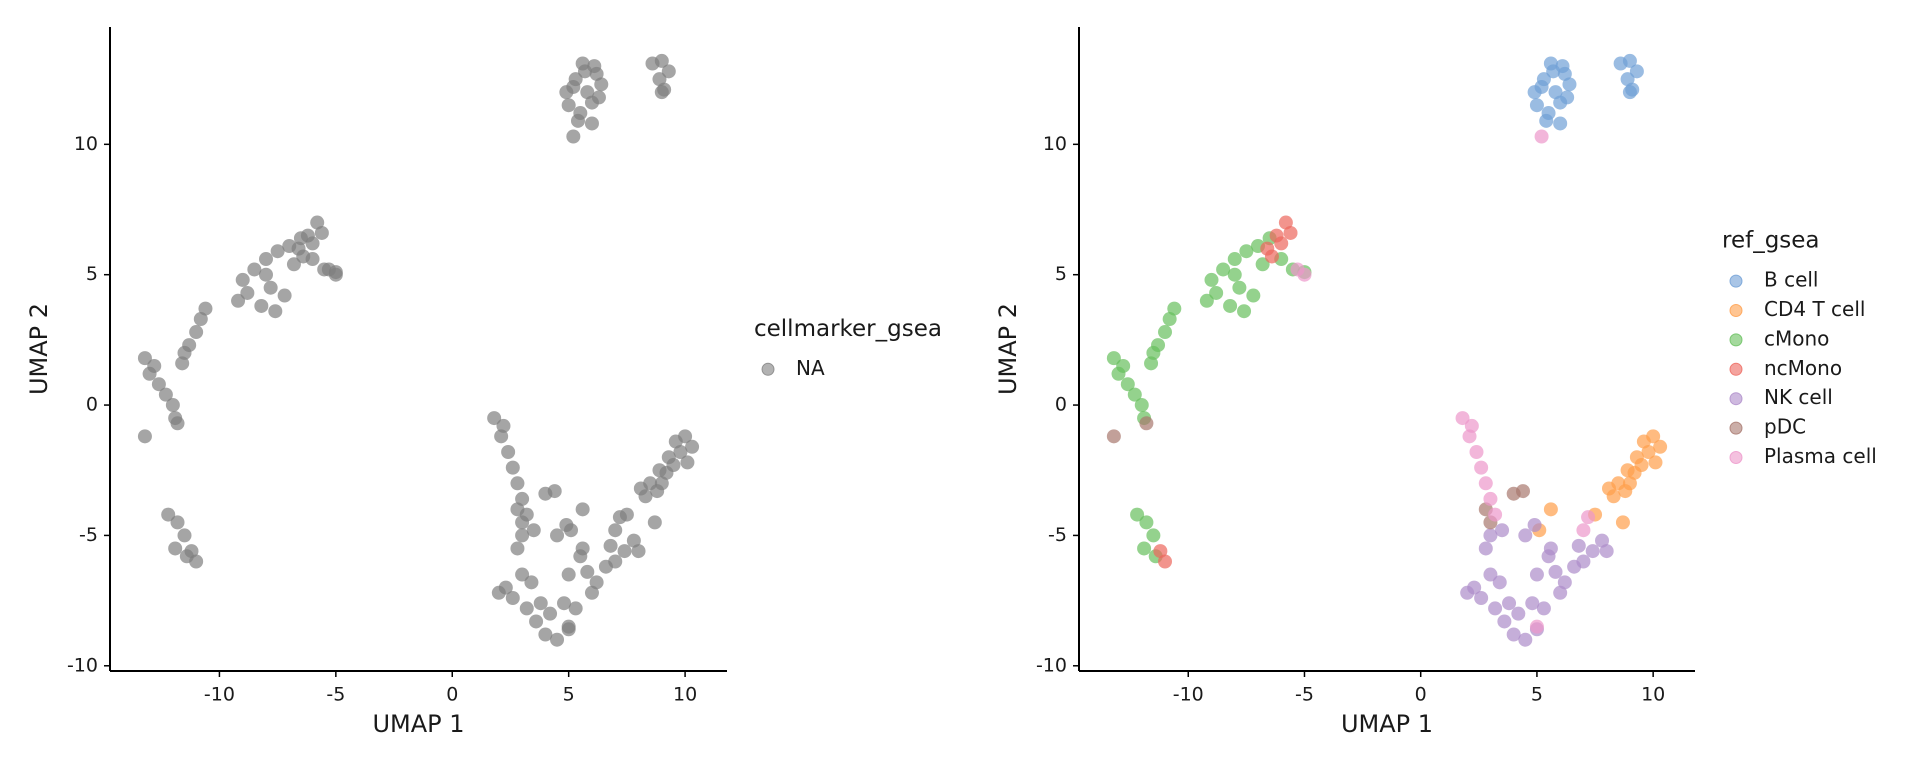 This screenshot has height=768, width=1920. Describe the element at coordinates (39, 349) in the screenshot. I see `y-axis-title: UMAP 2` at that location.